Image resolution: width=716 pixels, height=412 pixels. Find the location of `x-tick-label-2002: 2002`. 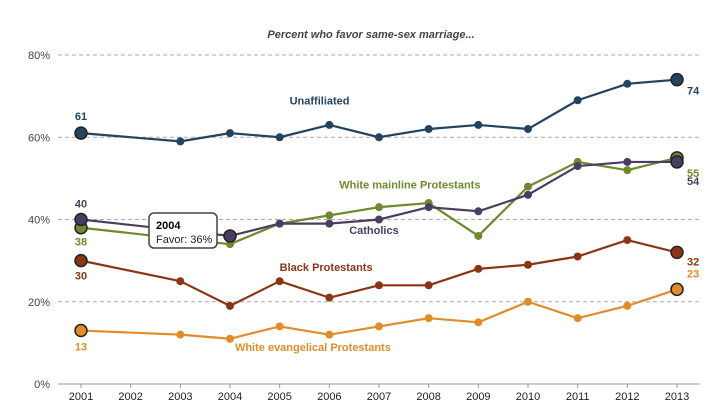

x-tick-label-2002: 2002 is located at coordinates (130, 397).